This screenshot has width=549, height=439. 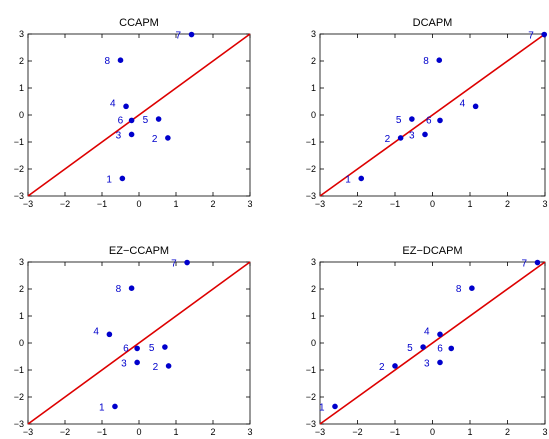 What do you see at coordinates (388, 139) in the screenshot?
I see `point-label-2: 2` at bounding box center [388, 139].